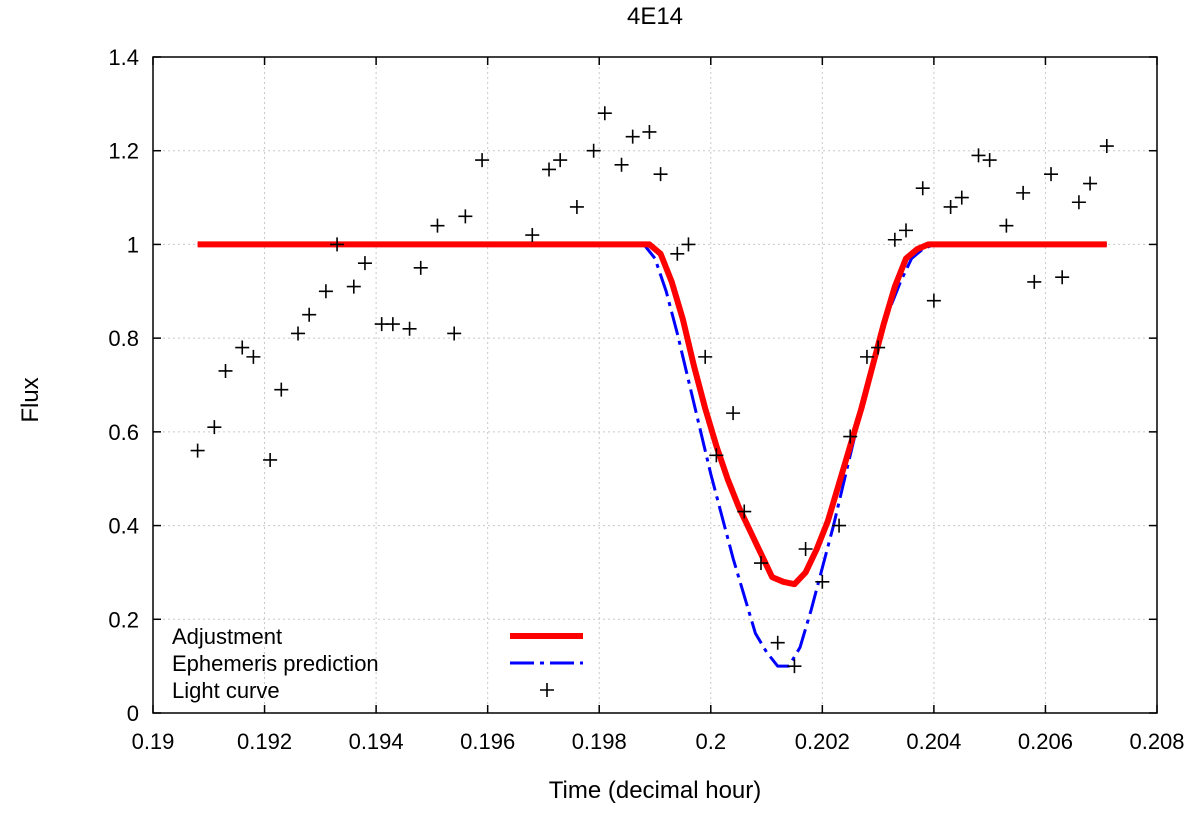 The image size is (1200, 821). I want to click on y-tick-label: 1.2, so click(123, 151).